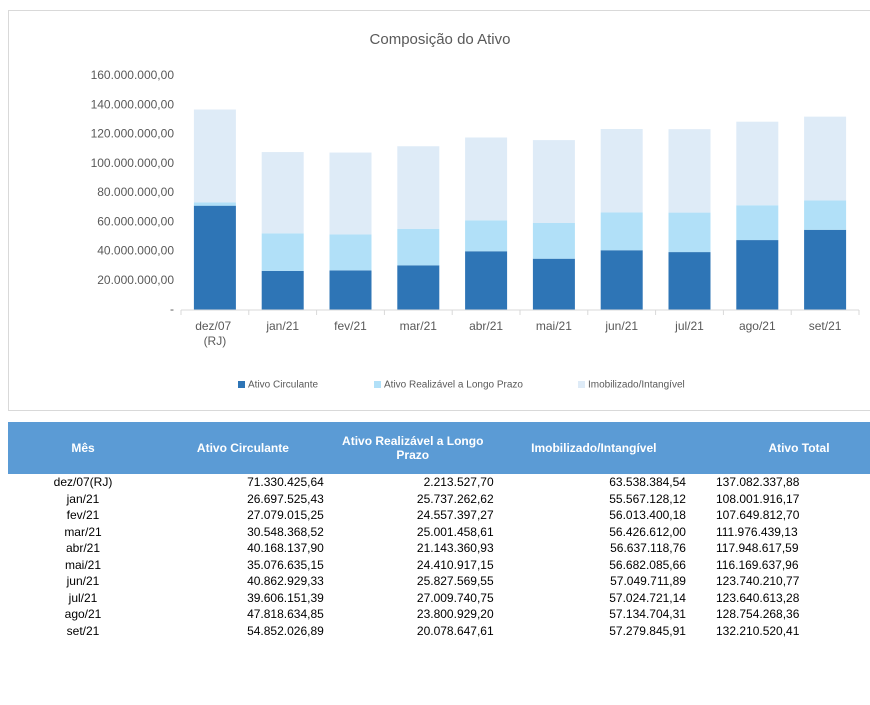 The height and width of the screenshot is (705, 870). Describe the element at coordinates (757, 482) in the screenshot. I see `table-cell: 137.082.337,88` at that location.